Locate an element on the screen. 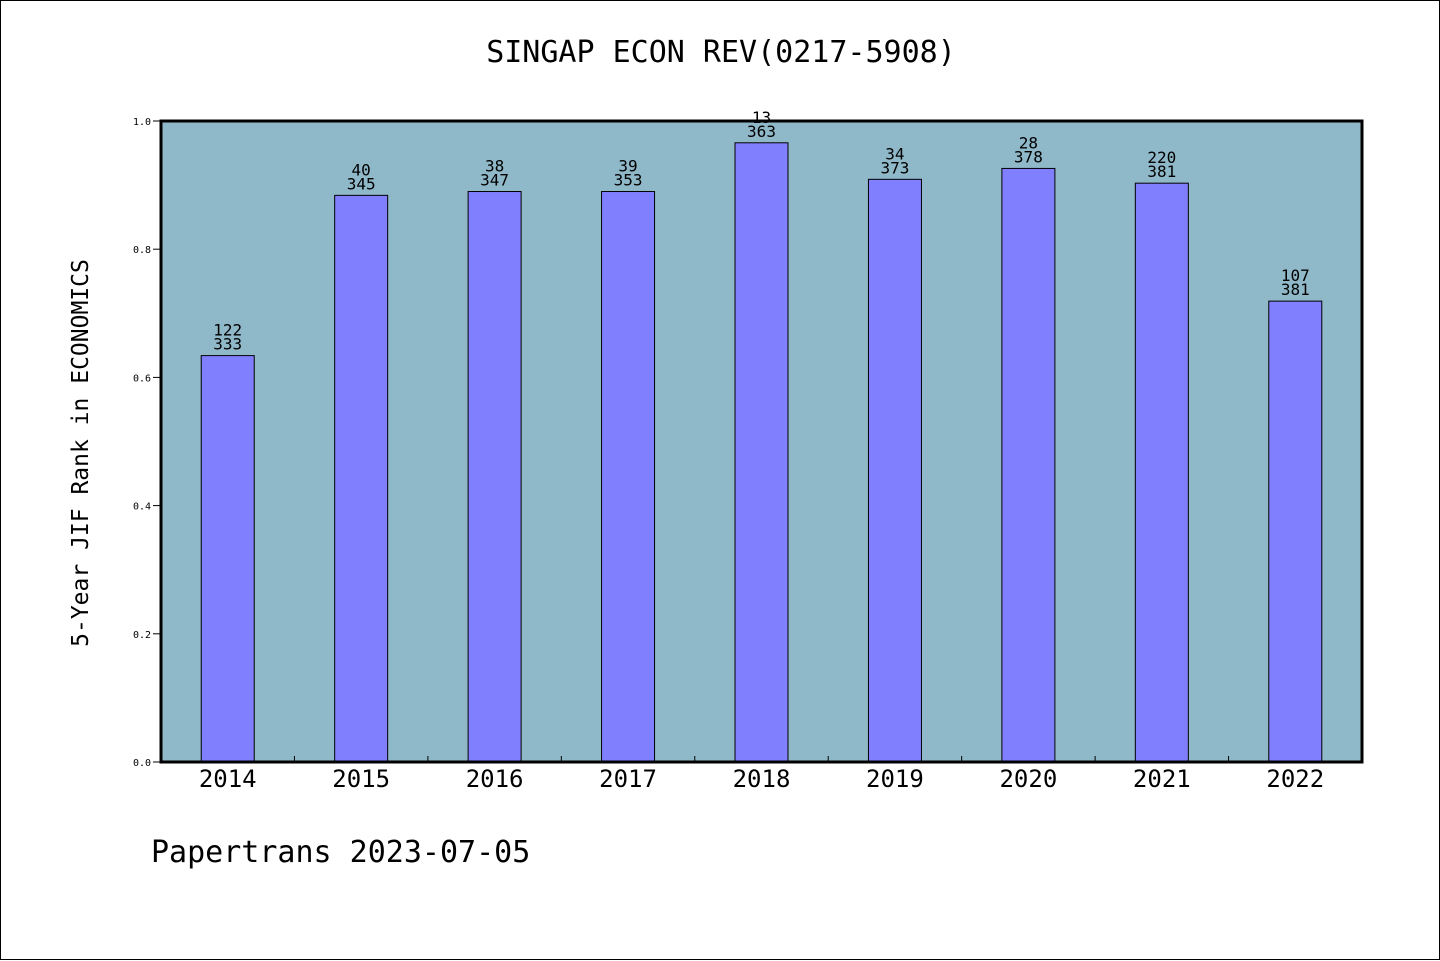 Image resolution: width=1440 pixels, height=961 pixels. bar-total-label: 345 is located at coordinates (361, 183).